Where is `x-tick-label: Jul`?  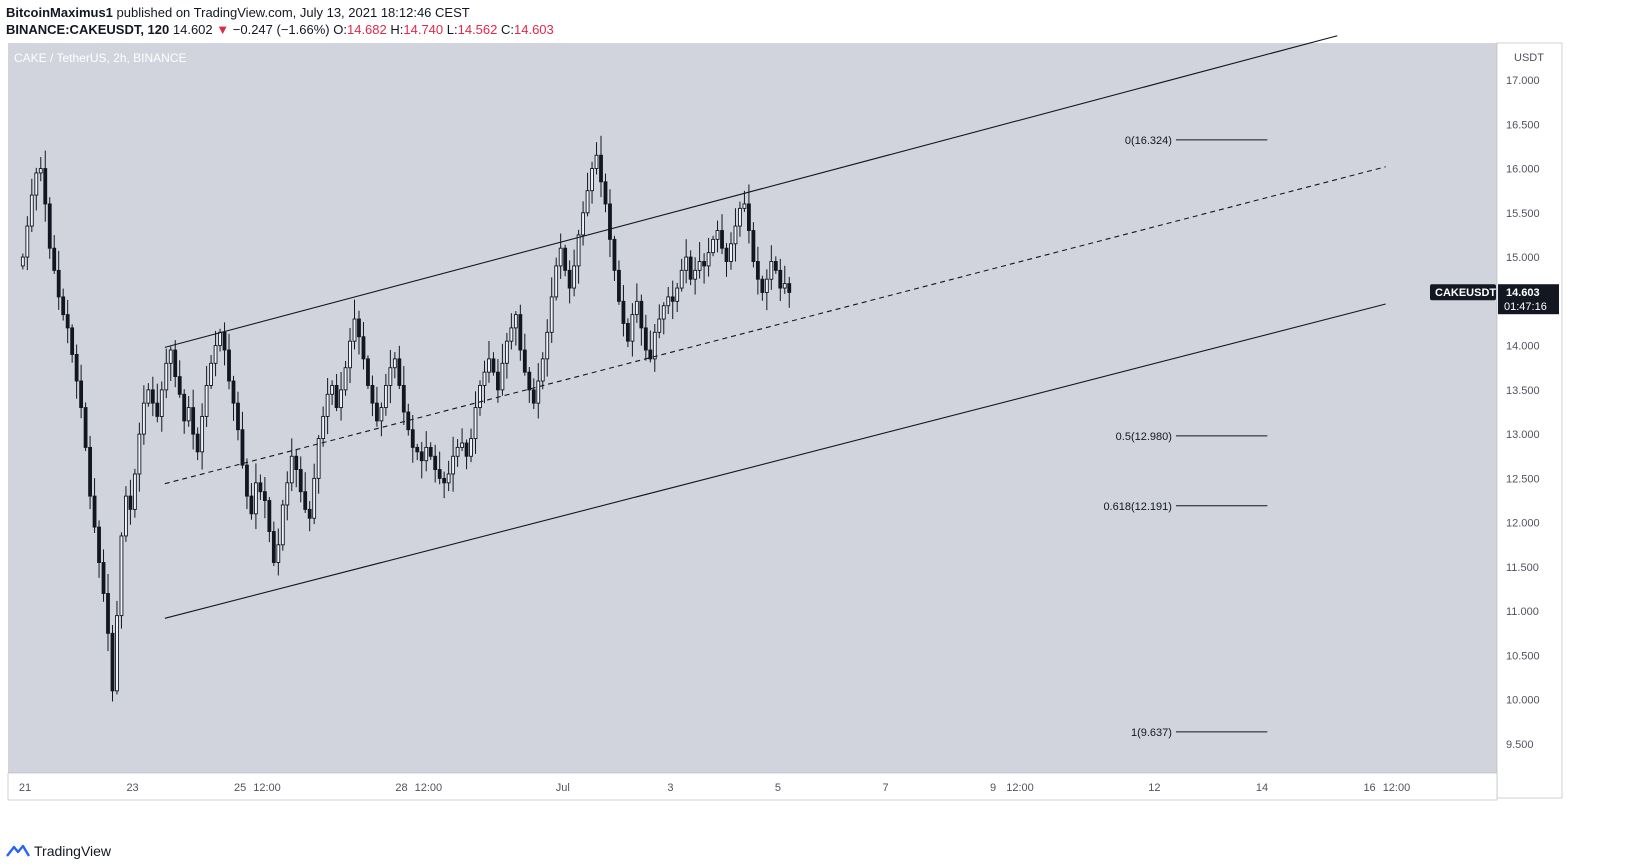 x-tick-label: Jul is located at coordinates (563, 788).